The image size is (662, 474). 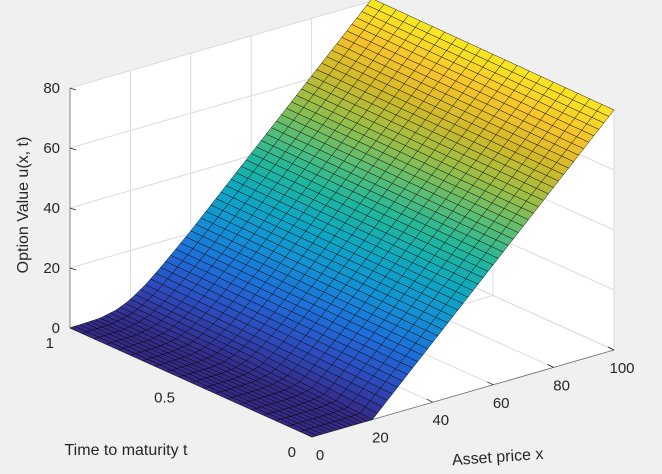 What do you see at coordinates (463, 393) in the screenshot?
I see `x-axis-line` at bounding box center [463, 393].